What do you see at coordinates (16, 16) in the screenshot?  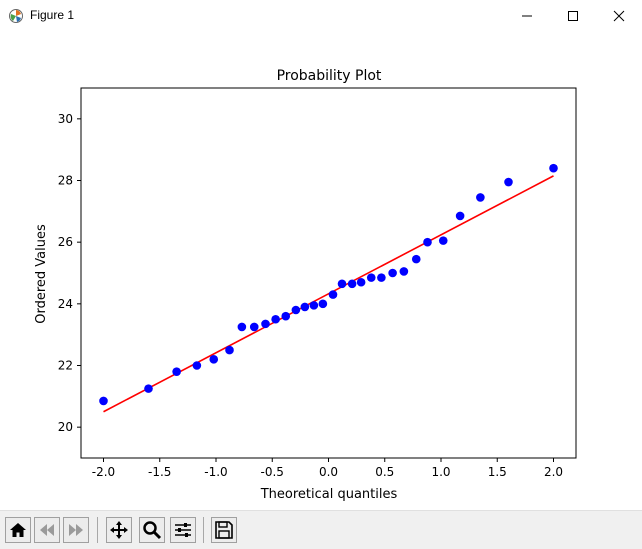 I see `matplotlib-icon` at bounding box center [16, 16].